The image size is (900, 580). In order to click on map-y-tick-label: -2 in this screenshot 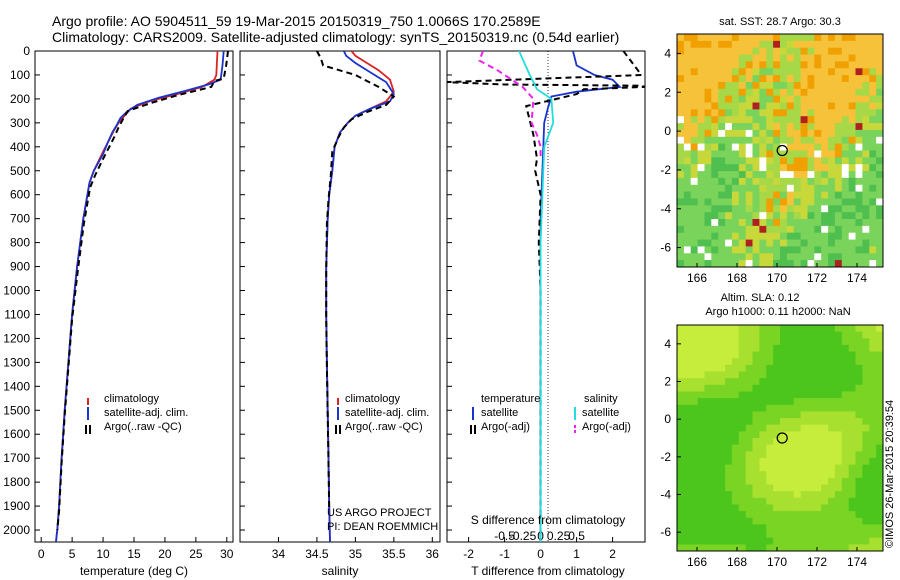, I will do `click(665, 170)`.